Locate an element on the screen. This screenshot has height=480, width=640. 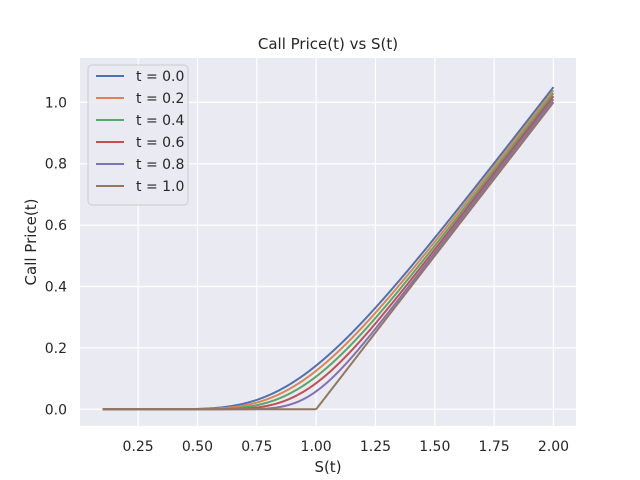
legend-label: t = 0.8 is located at coordinates (160, 165).